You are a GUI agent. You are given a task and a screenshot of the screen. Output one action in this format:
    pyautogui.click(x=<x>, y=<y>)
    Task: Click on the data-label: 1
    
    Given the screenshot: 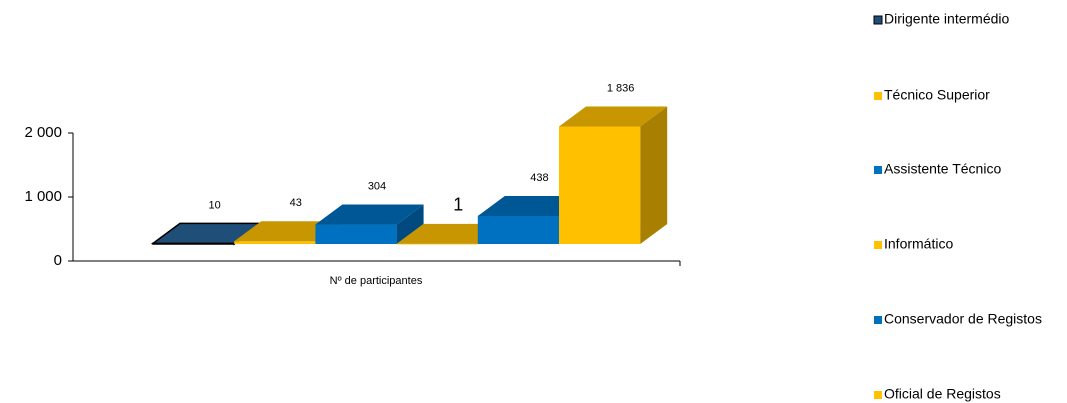 What is the action you would take?
    pyautogui.click(x=458, y=205)
    